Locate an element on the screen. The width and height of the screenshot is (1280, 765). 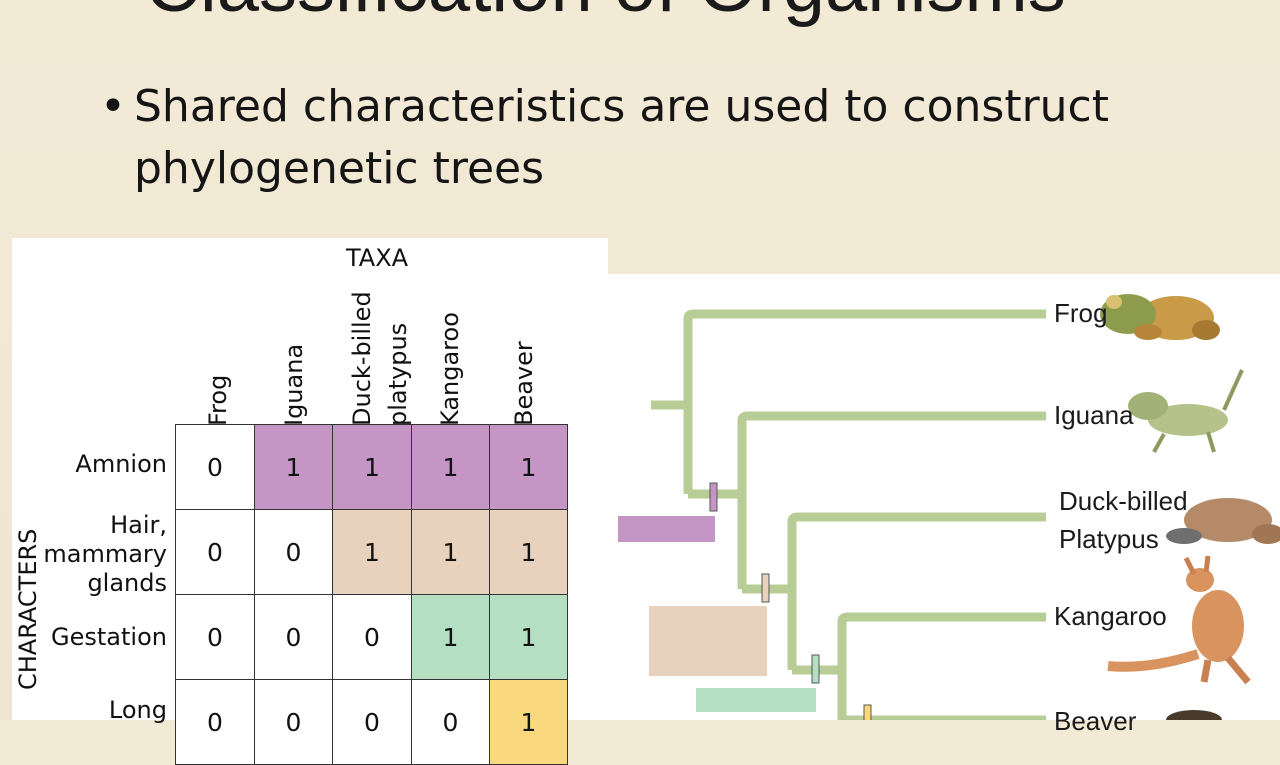
row-header-gestation: Gestation is located at coordinates (109, 637).